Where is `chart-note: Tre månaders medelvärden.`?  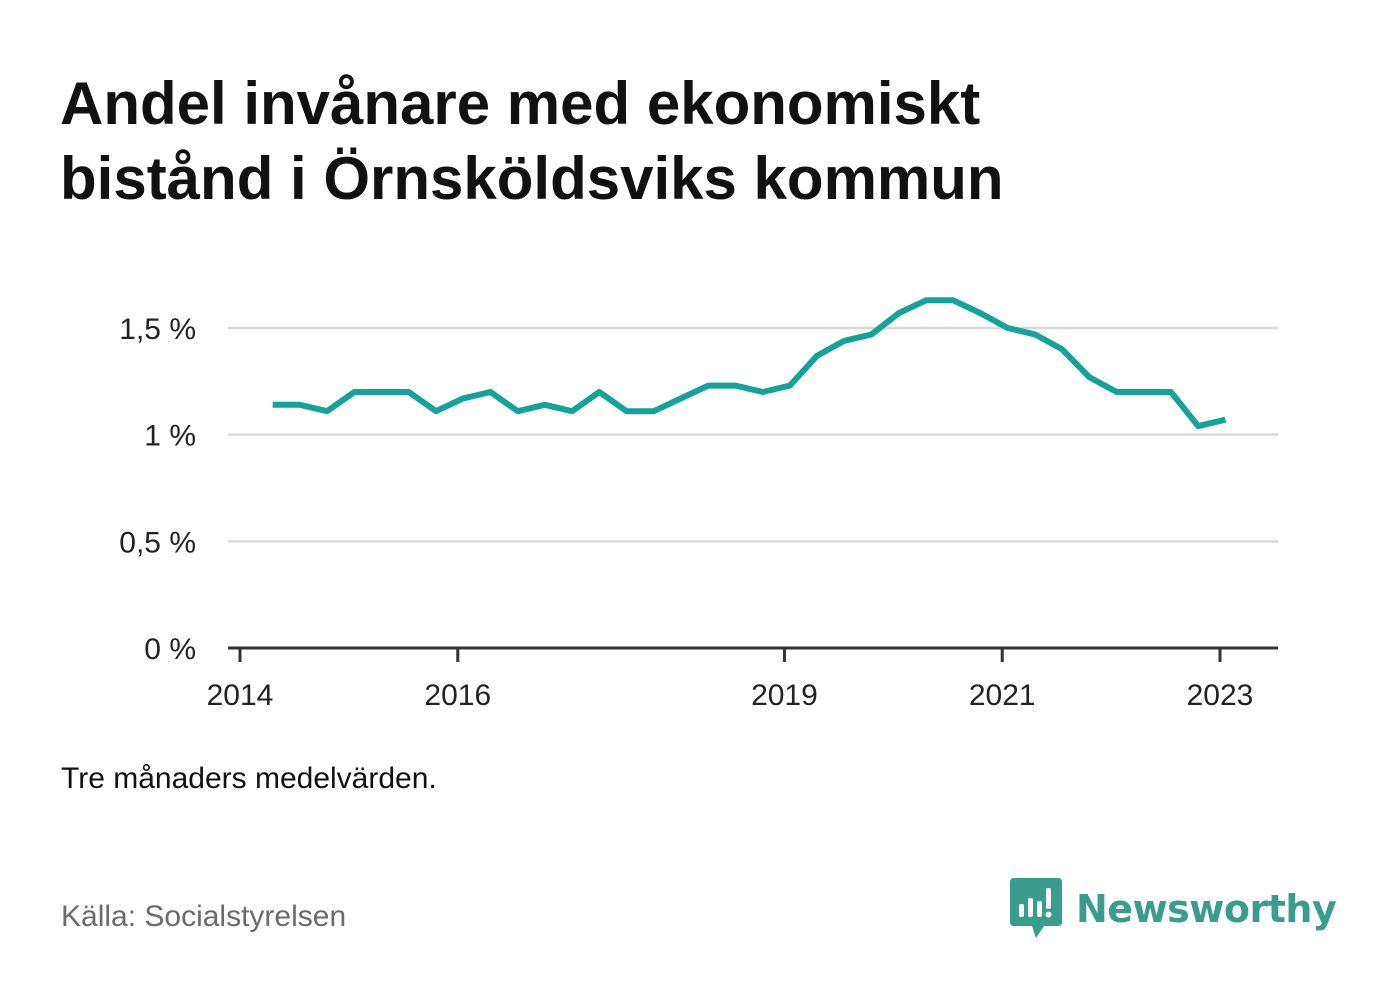
chart-note: Tre månaders medelvärden. is located at coordinates (249, 778).